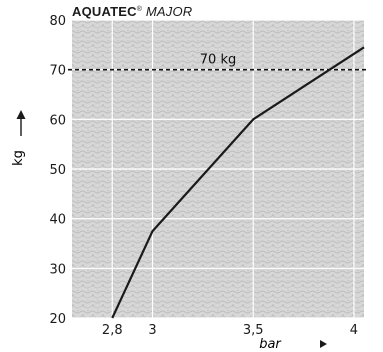 Image resolution: width=383 pixels, height=352 pixels. Describe the element at coordinates (323, 344) in the screenshot. I see `x-axis-arrow-icon` at that location.